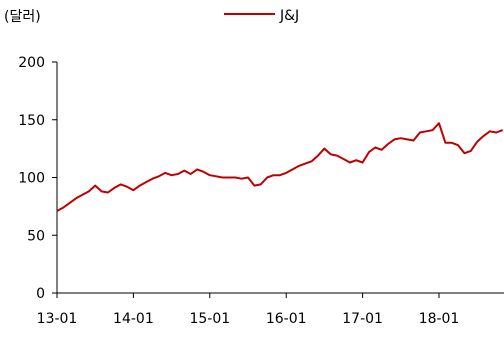 This screenshot has width=504, height=338. What do you see at coordinates (57, 319) in the screenshot?
I see `x-tick-label: 13-01` at bounding box center [57, 319].